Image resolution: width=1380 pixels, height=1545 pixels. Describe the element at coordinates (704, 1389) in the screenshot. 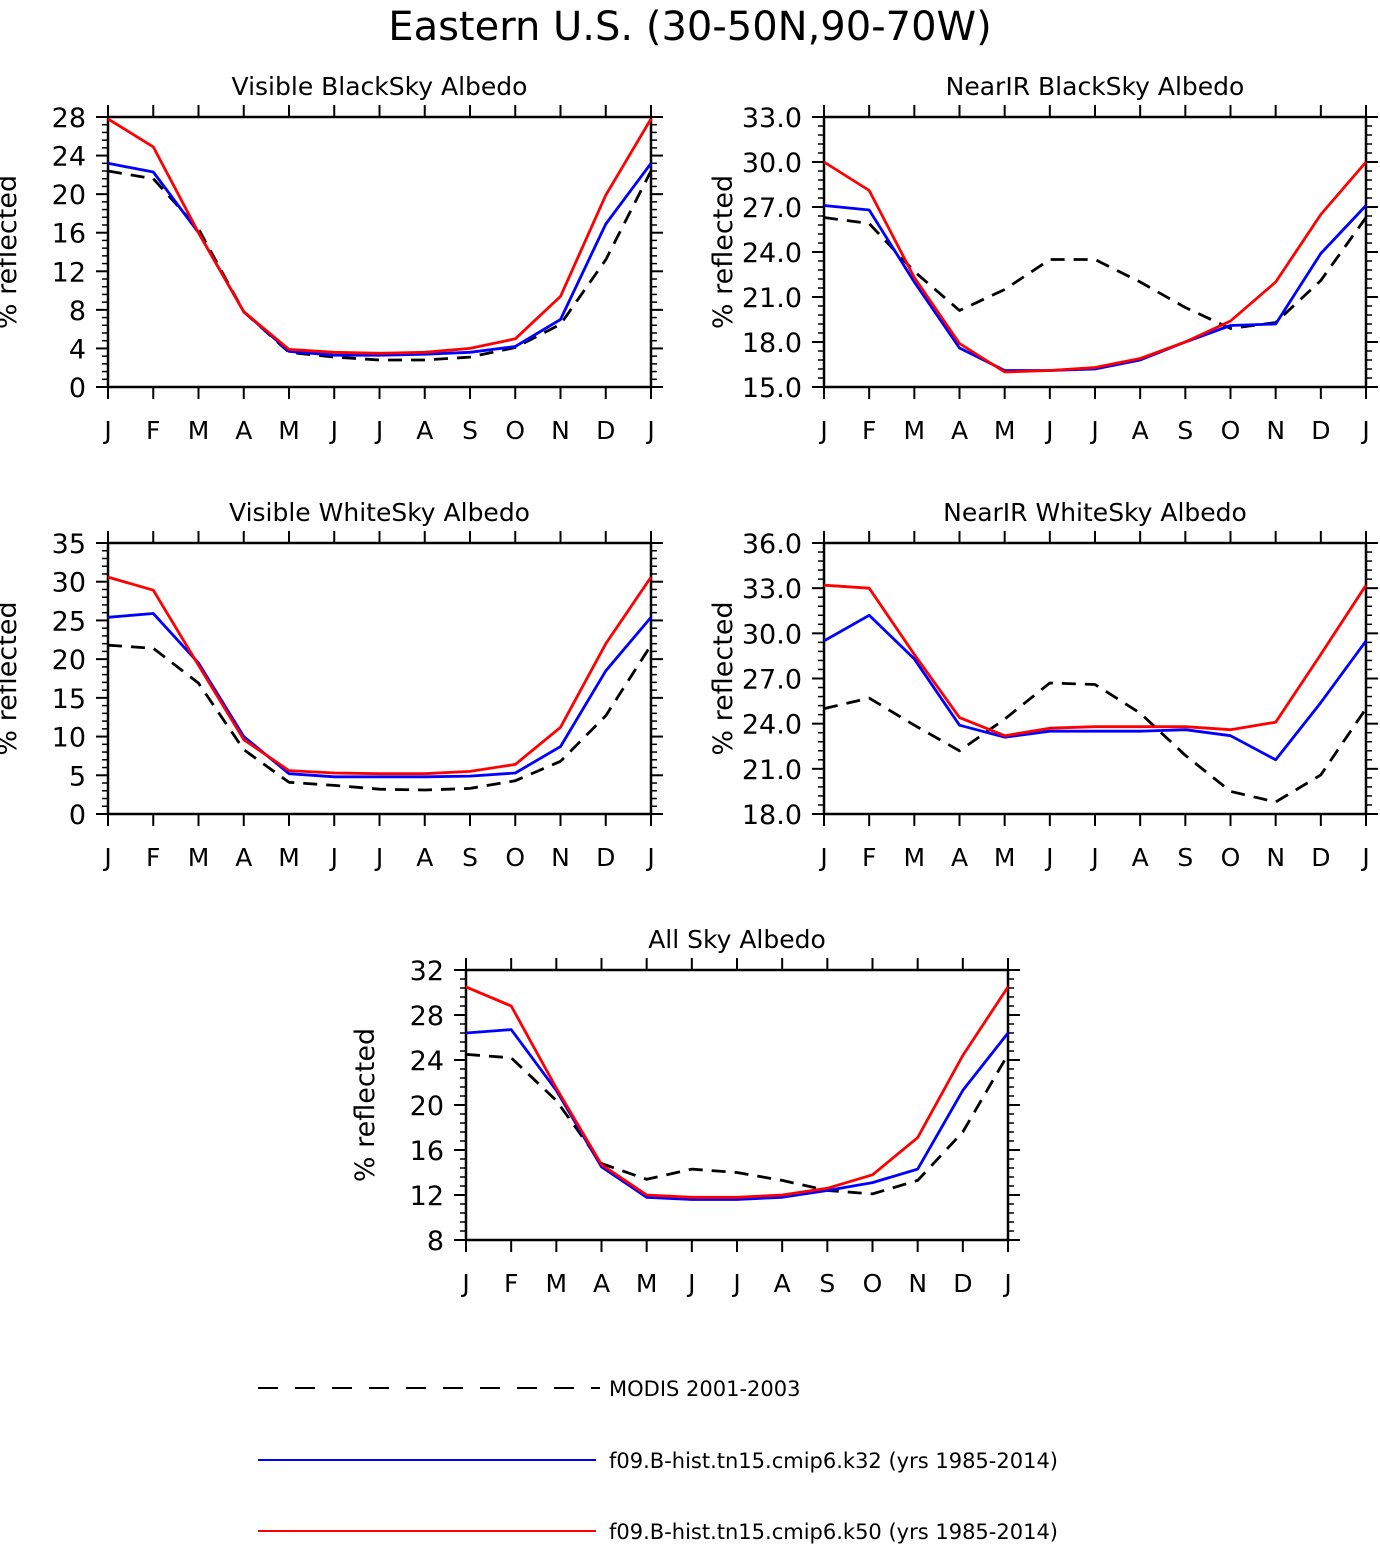

I see `legend-label: MODIS 2001-2003` at that location.